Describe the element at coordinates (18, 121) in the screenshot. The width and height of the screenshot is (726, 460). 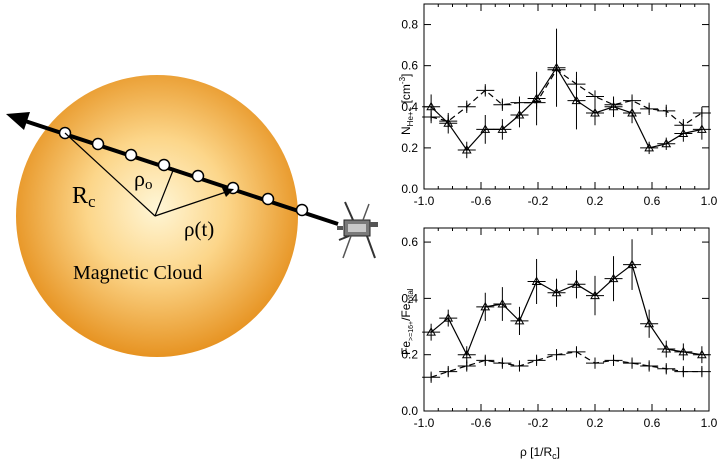
I see `trajectory-arrowhead-icon` at that location.